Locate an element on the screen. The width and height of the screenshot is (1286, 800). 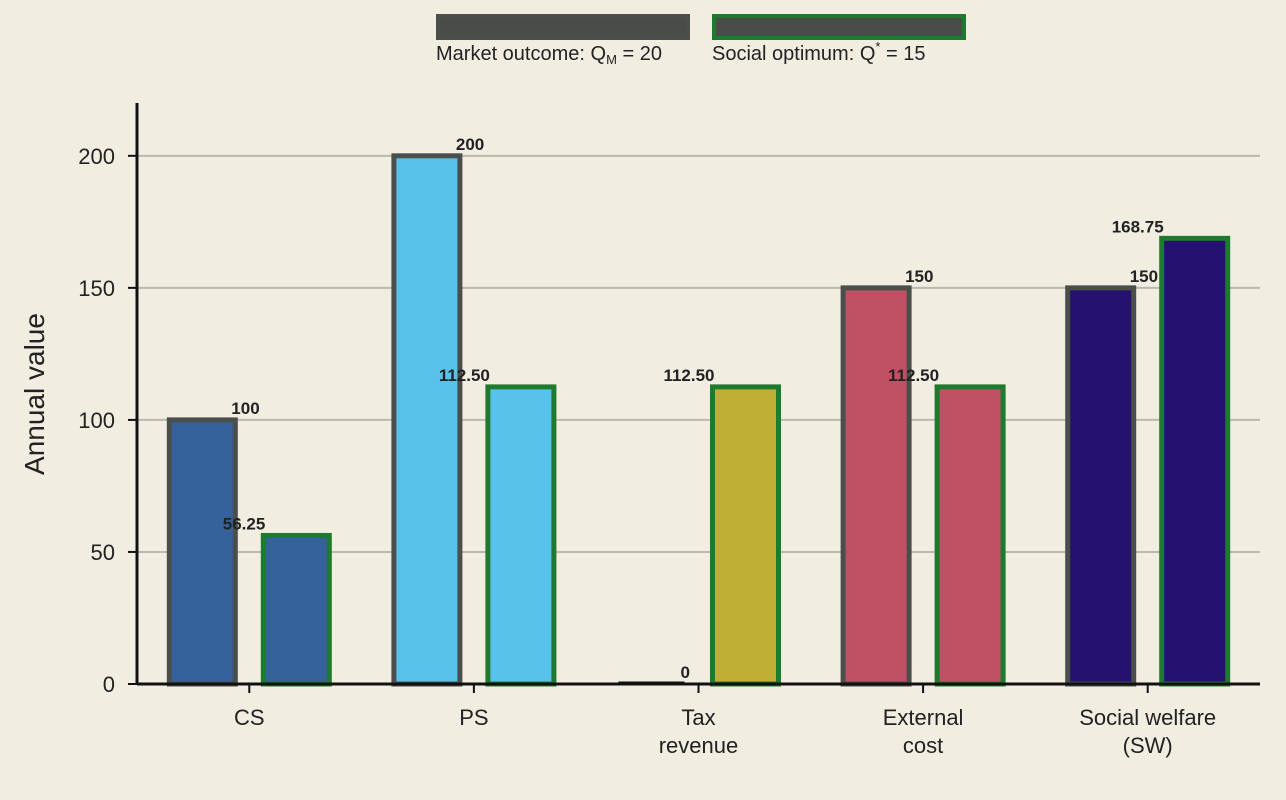
x-tick-label: External is located at coordinates (923, 717).